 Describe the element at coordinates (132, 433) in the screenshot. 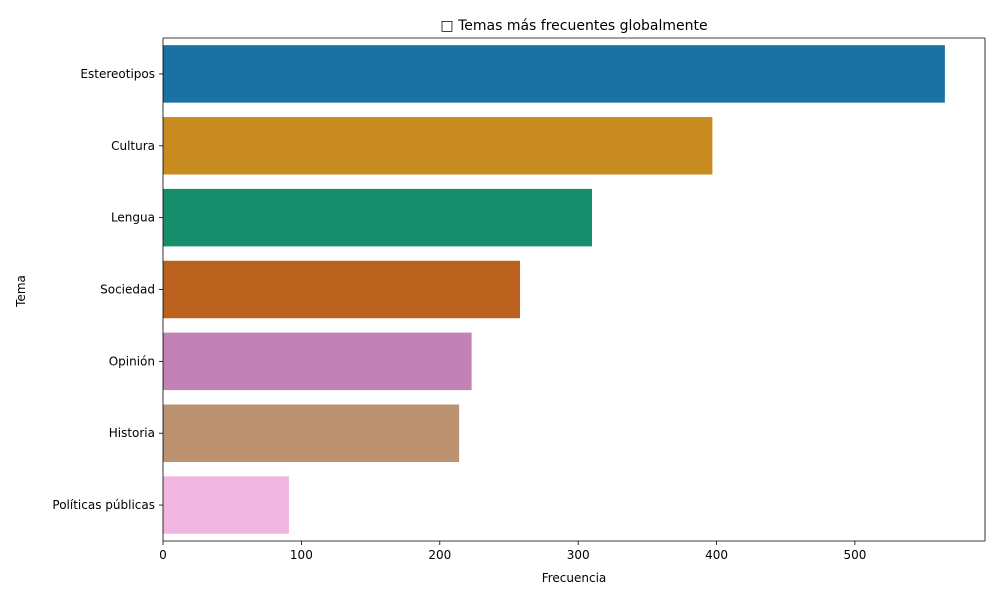

I see `y-tick-label: Historia` at that location.